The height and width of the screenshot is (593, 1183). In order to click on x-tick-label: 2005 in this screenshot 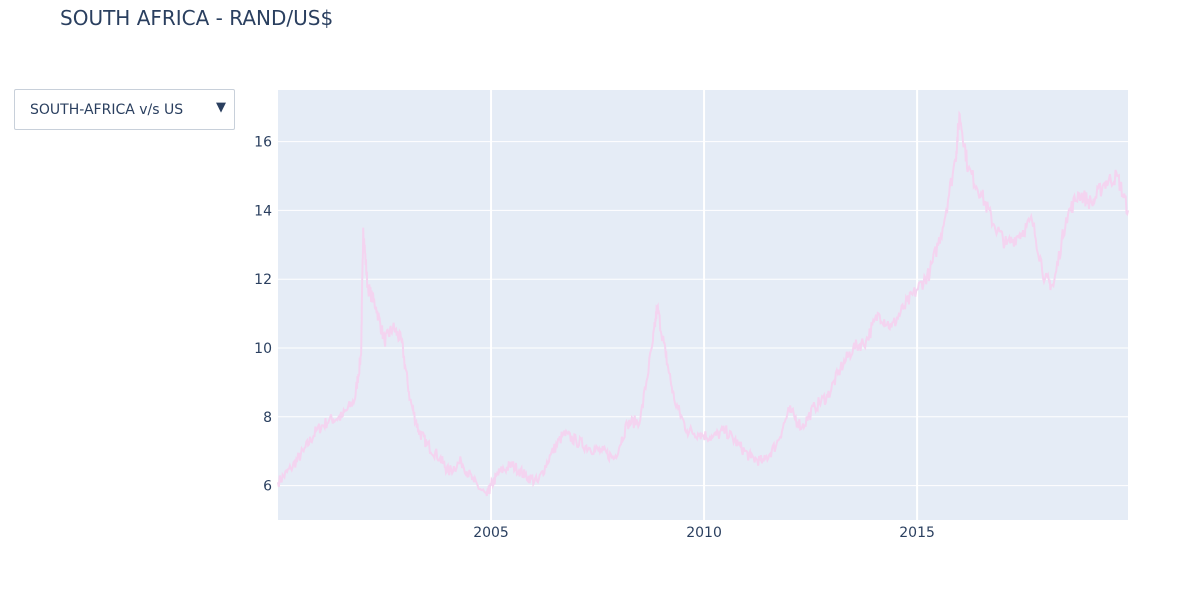, I will do `click(491, 533)`.